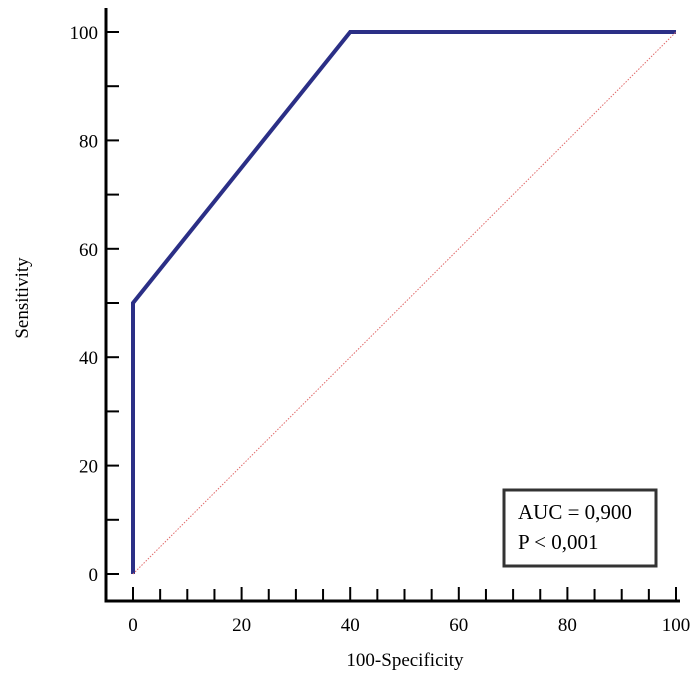  Describe the element at coordinates (580, 528) in the screenshot. I see `legend-box: AUC = 0,900 P < 0,001` at that location.